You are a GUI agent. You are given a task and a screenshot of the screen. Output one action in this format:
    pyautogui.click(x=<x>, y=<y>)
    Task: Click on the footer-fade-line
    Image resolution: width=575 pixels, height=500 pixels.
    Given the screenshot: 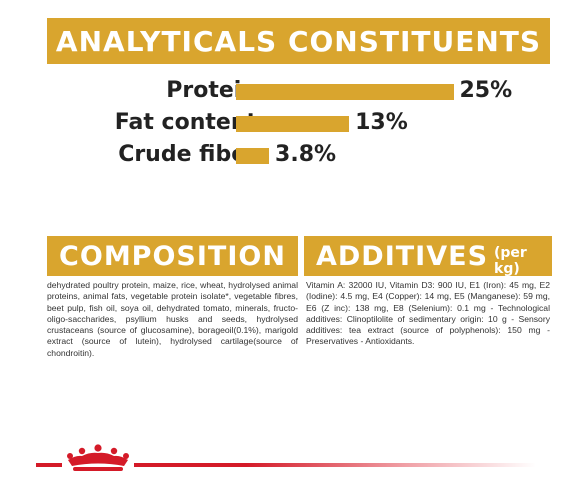 What is the action you would take?
    pyautogui.click(x=391, y=465)
    